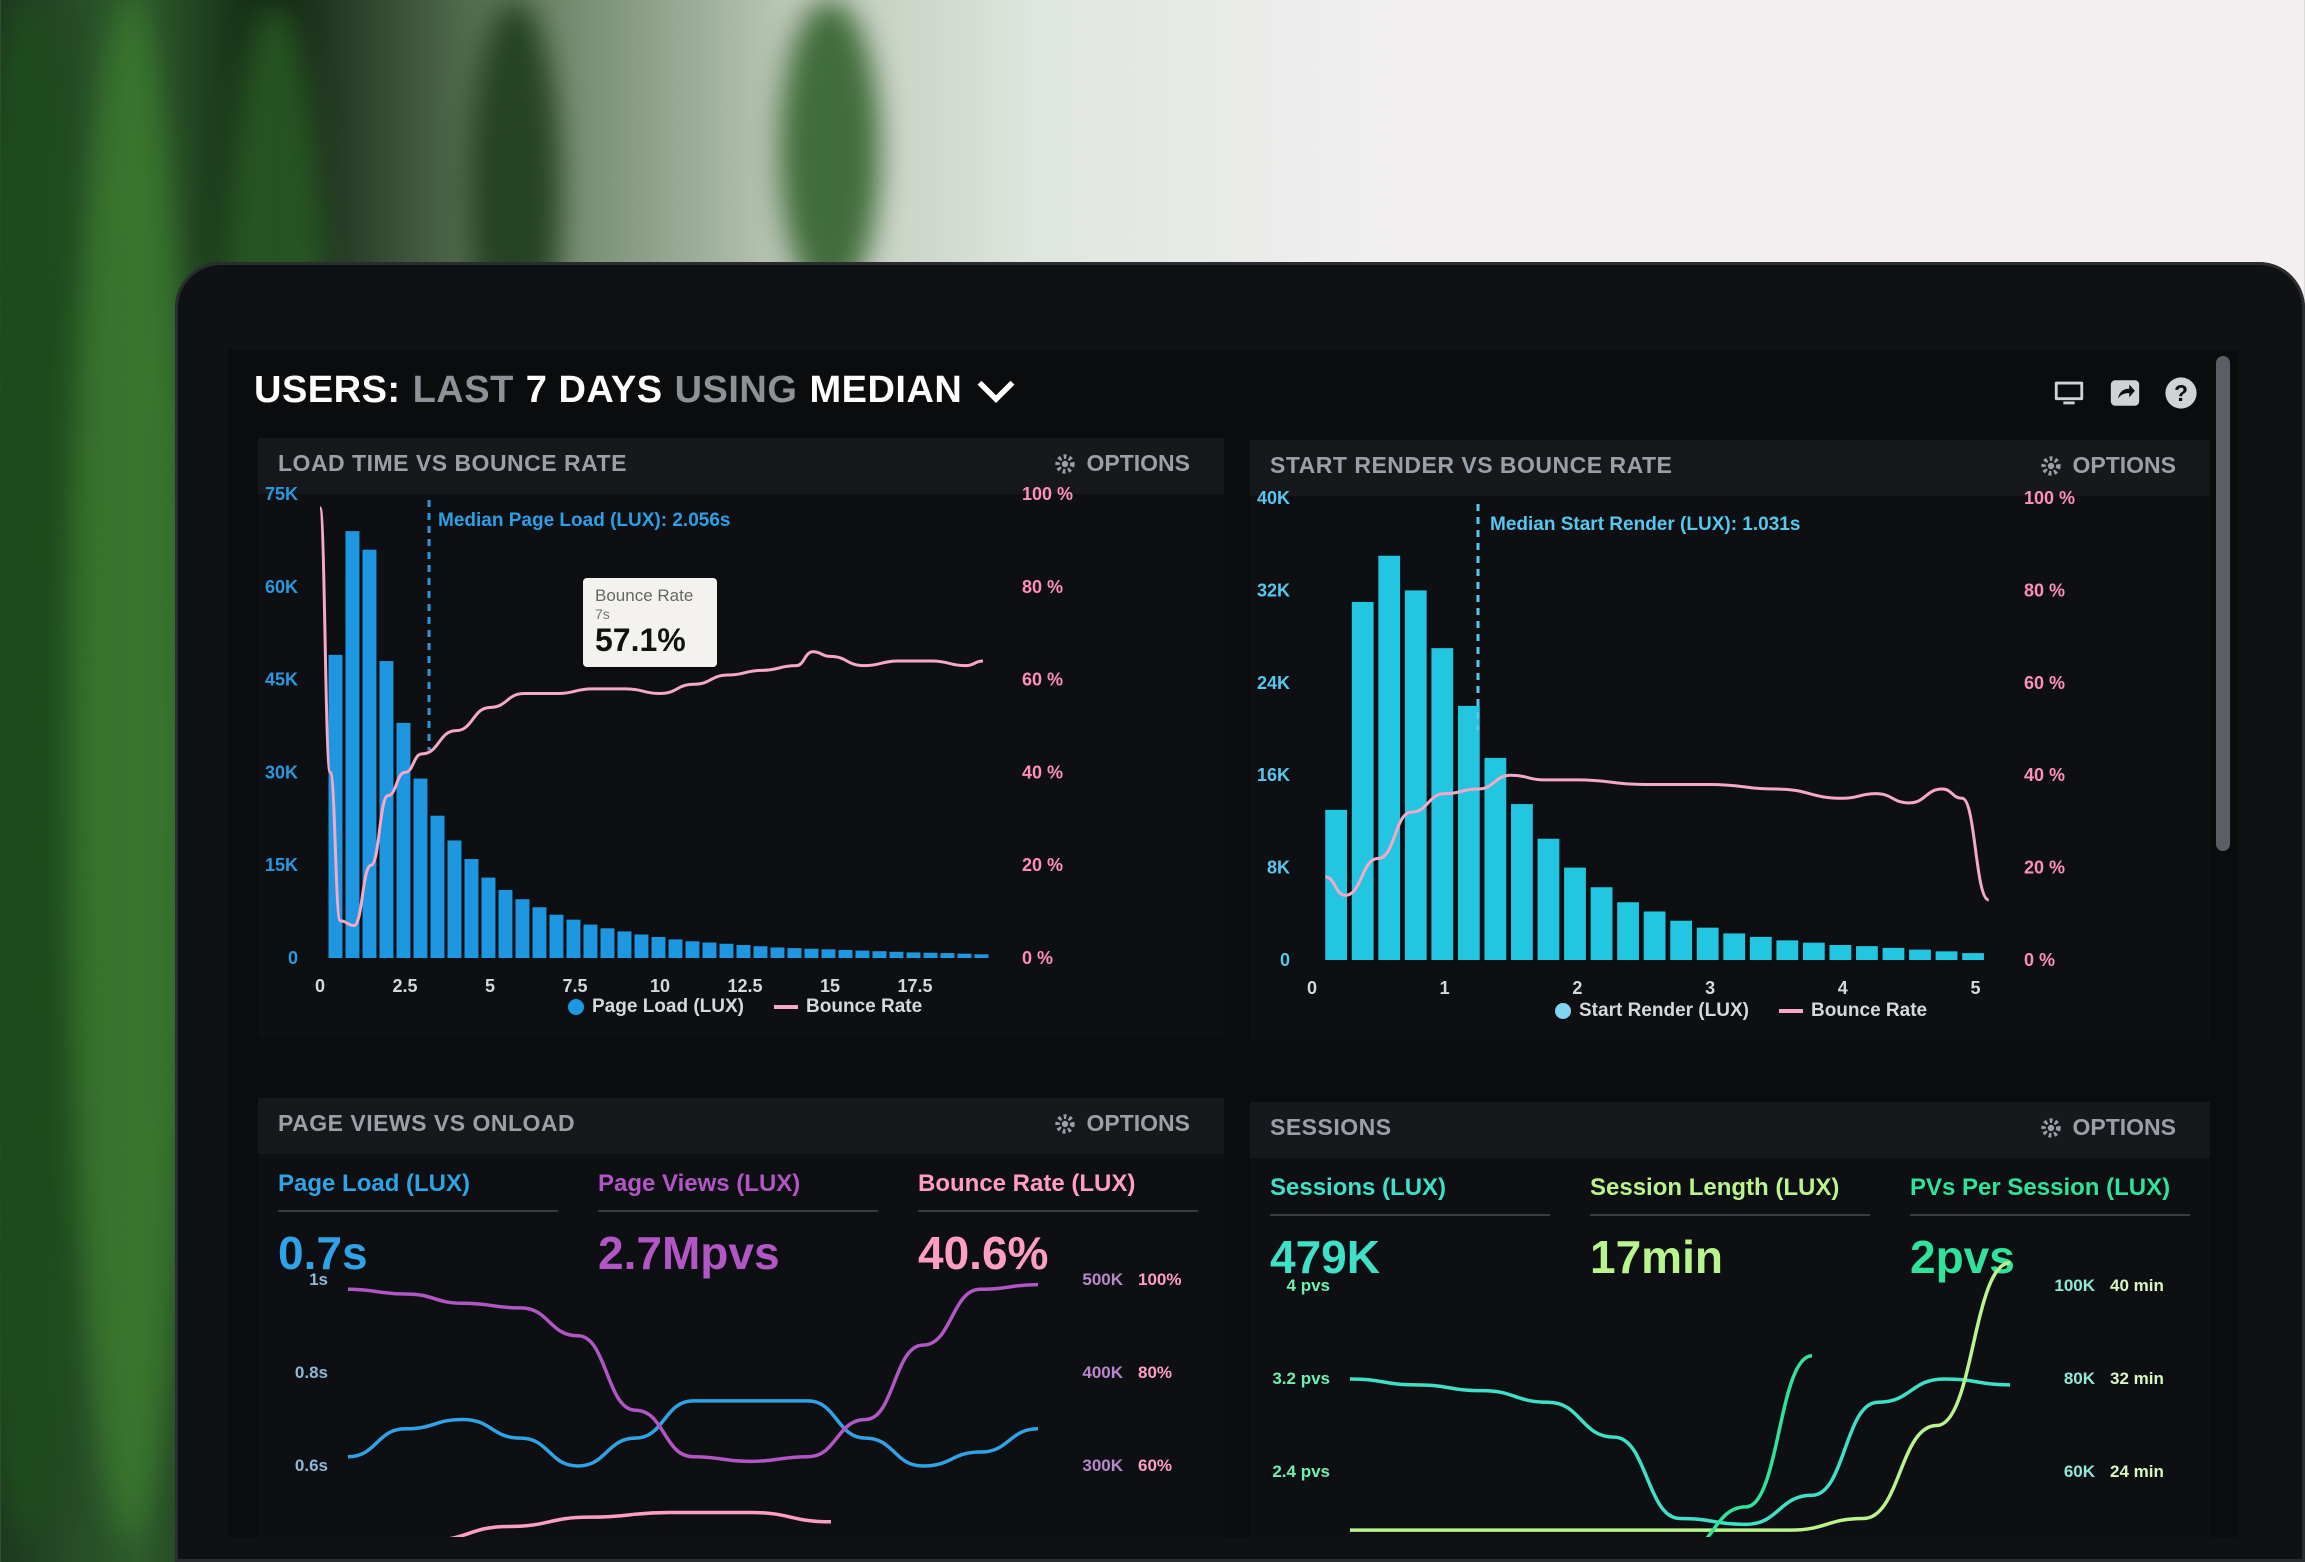  I want to click on stat-bounce-rate: Bounce Rate (LUX) 40.6%, so click(1058, 1225).